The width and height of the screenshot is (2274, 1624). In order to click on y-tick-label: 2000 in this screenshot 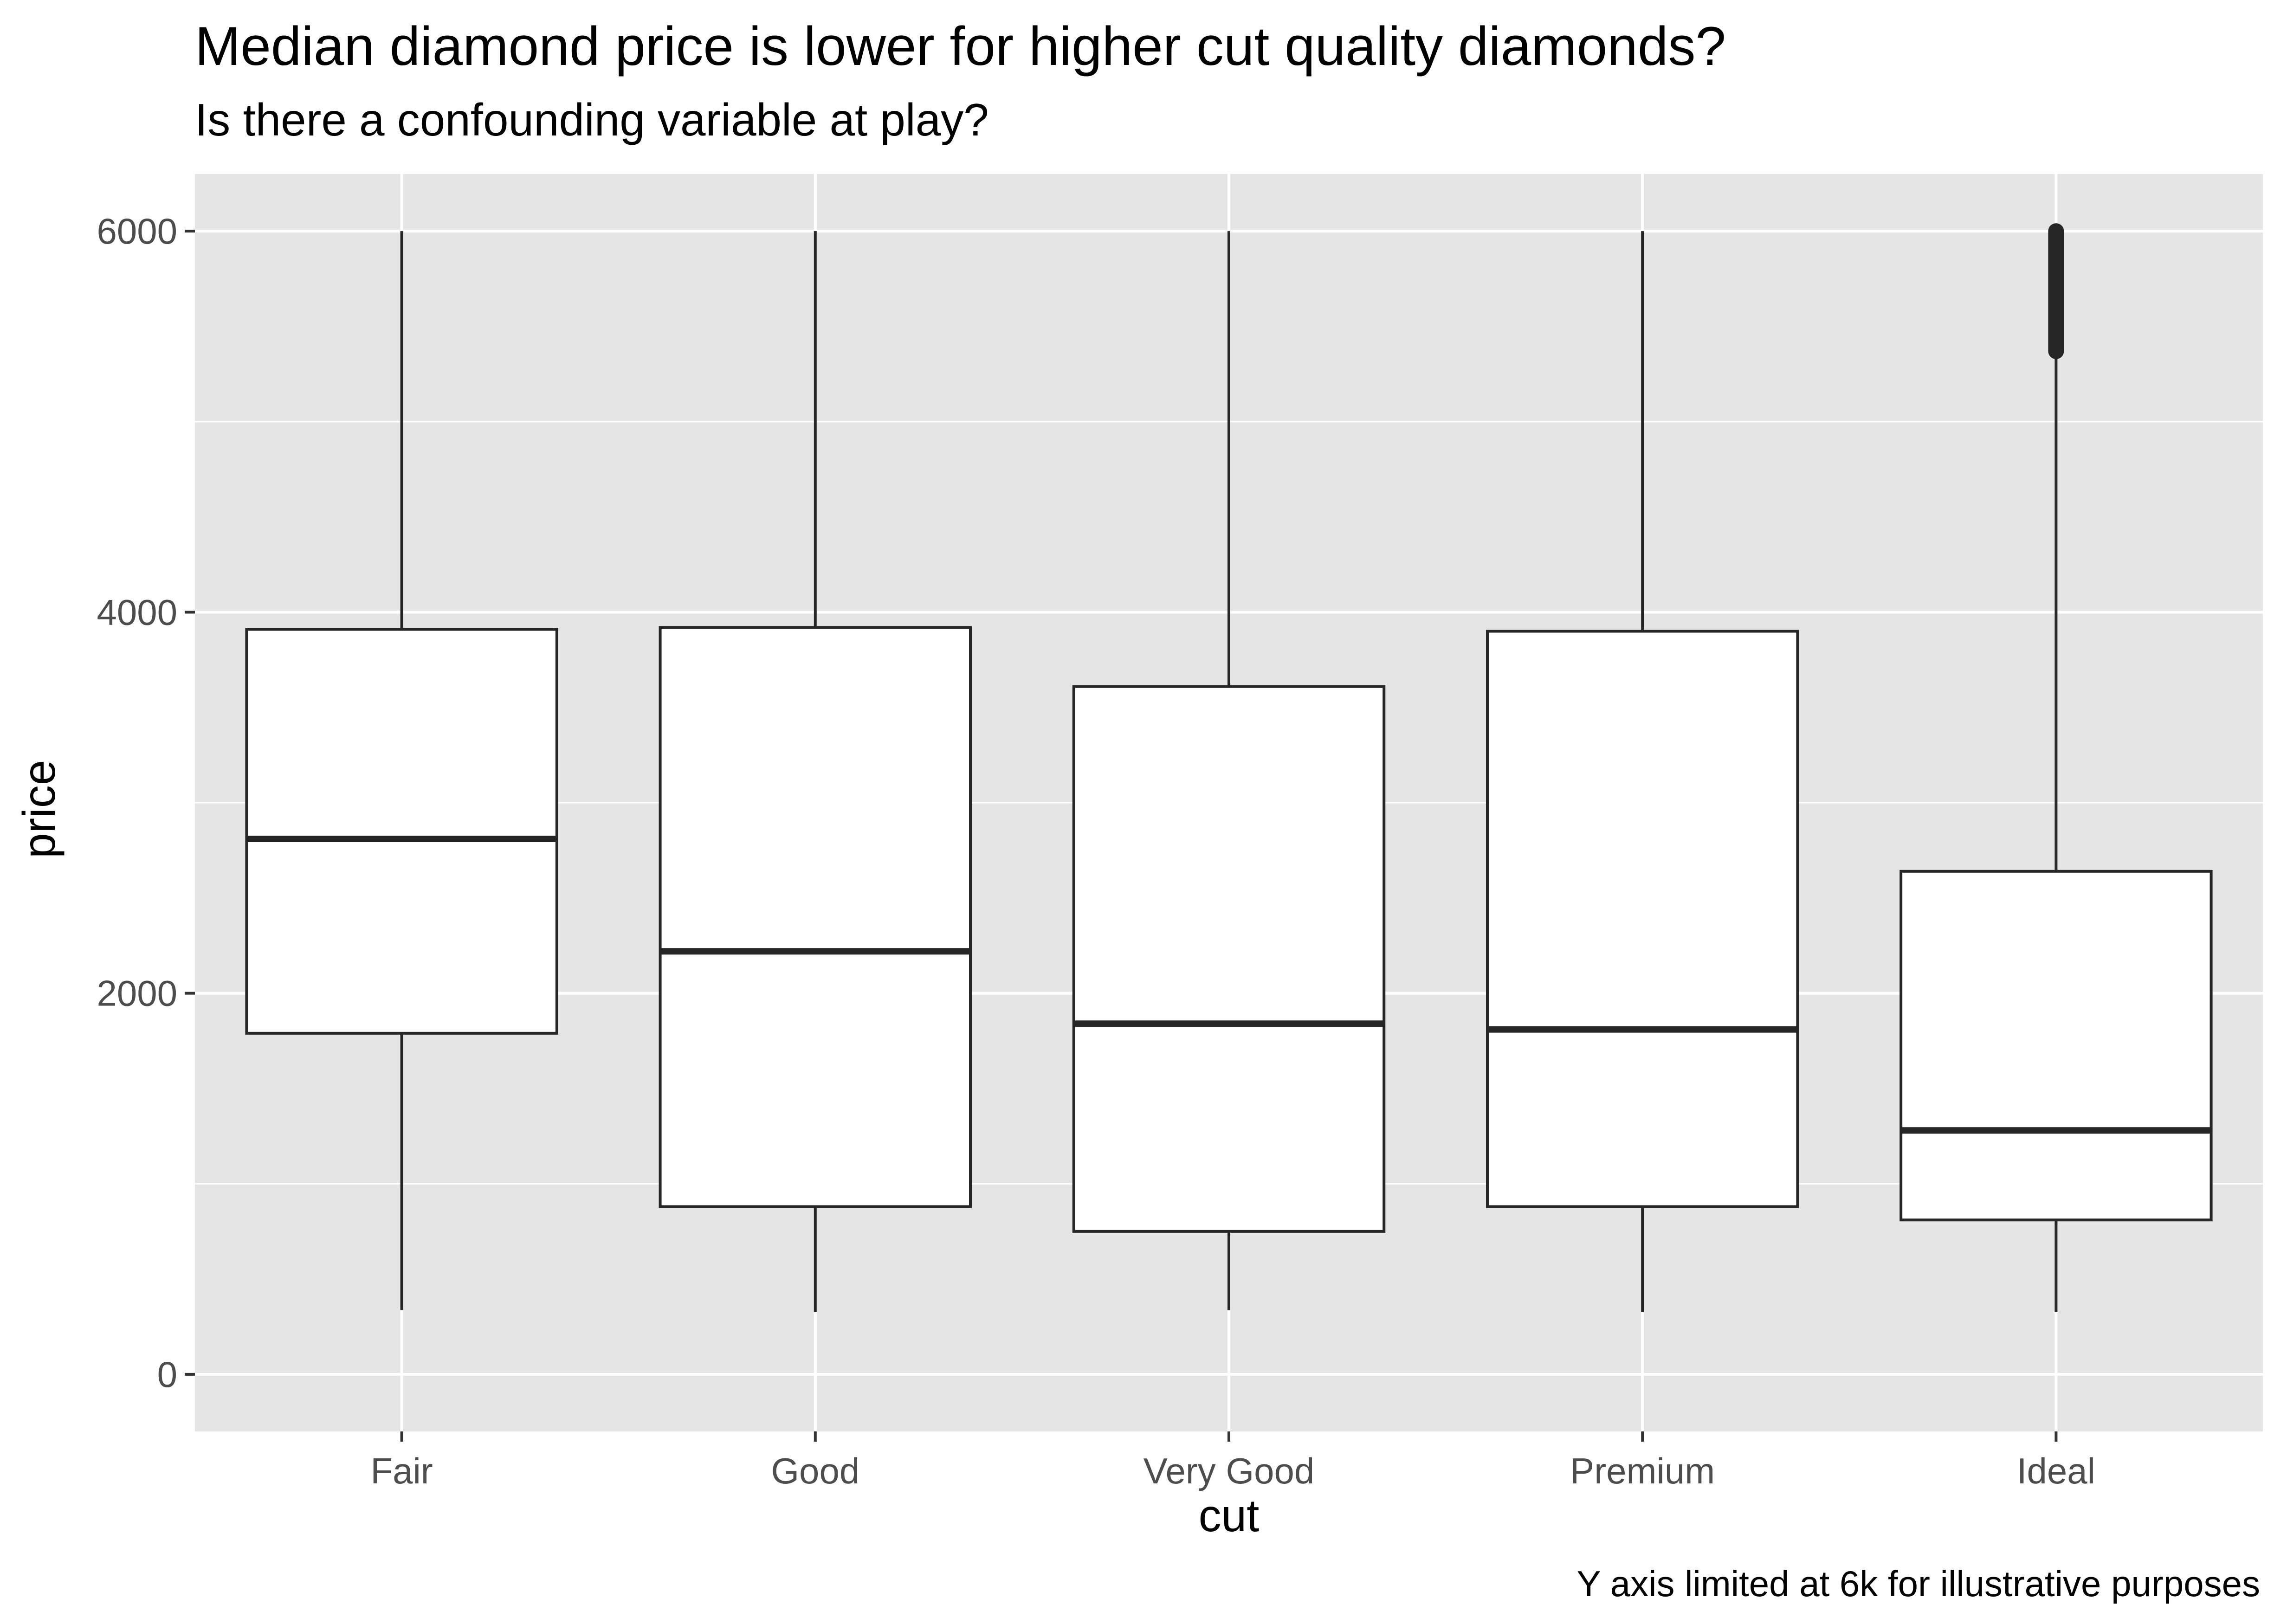, I will do `click(137, 994)`.